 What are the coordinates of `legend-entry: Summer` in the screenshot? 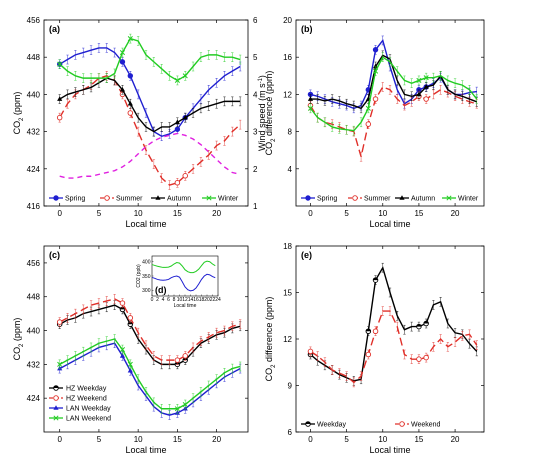 It's located at (129, 199).